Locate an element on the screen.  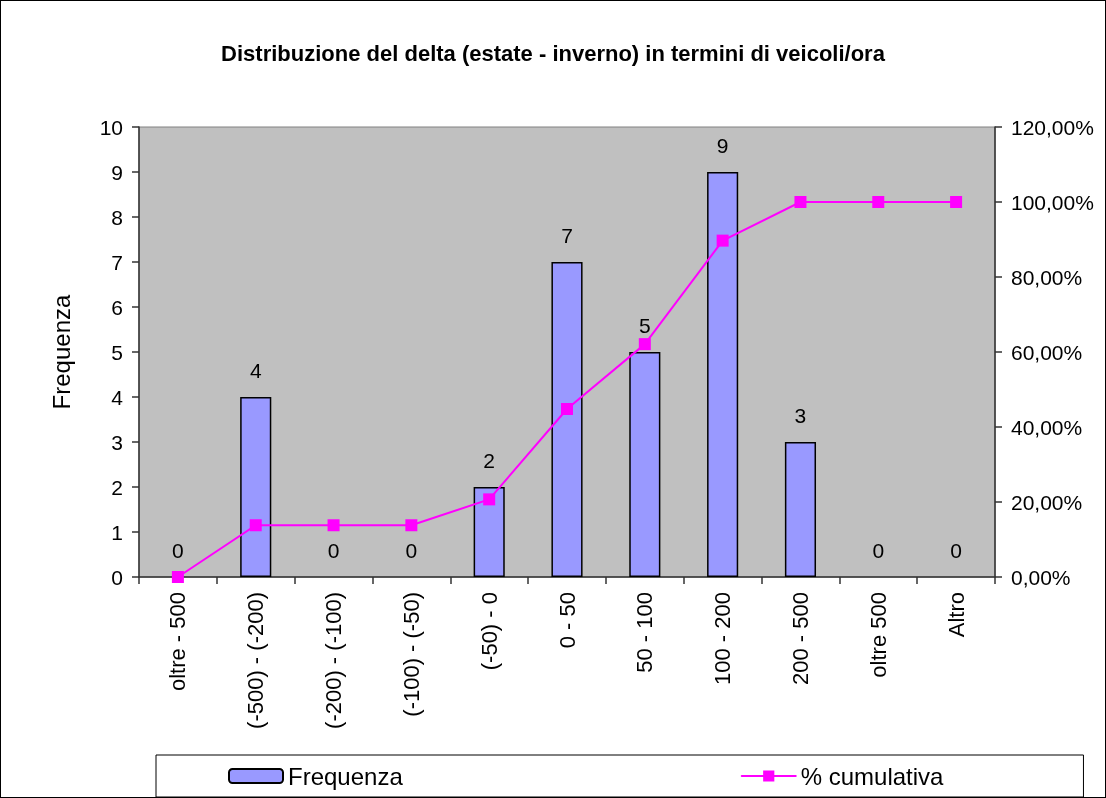
y-tick-label: 10 is located at coordinates (111, 127).